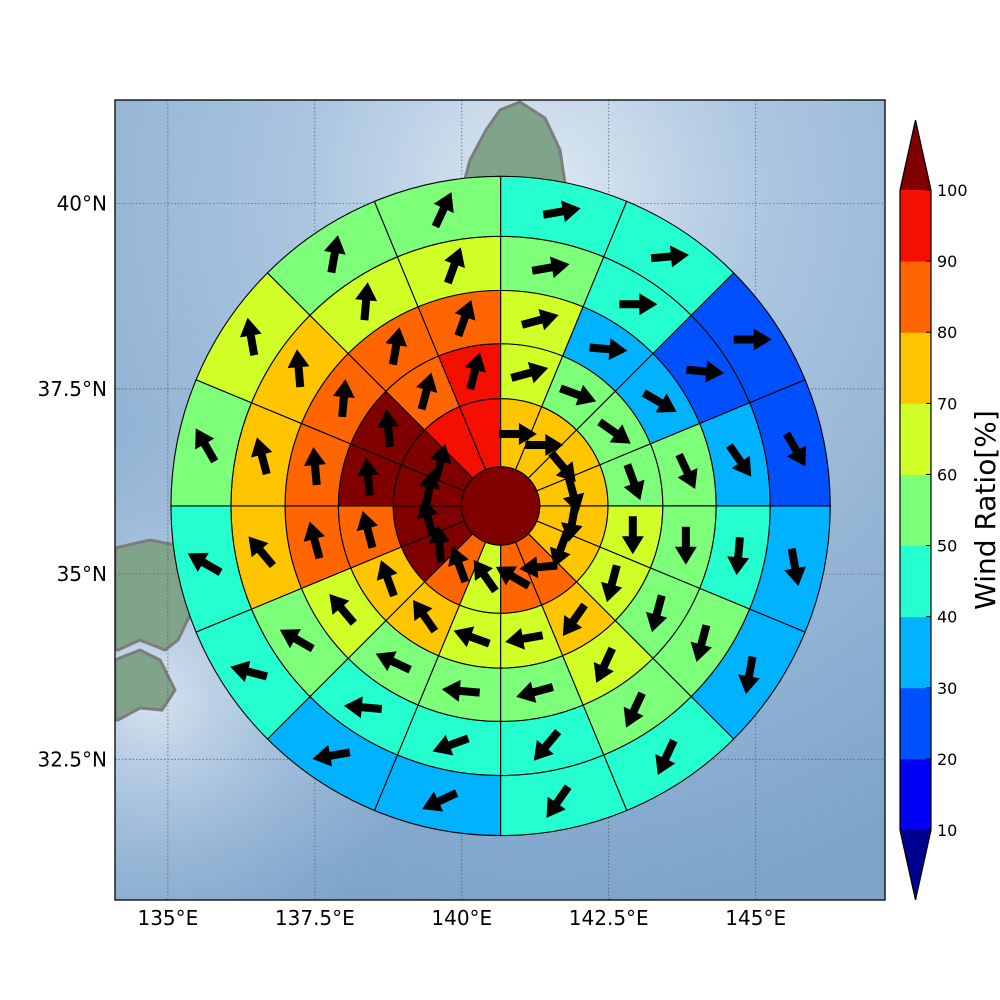  What do you see at coordinates (459, 565) in the screenshot?
I see `ring1-sector9-wind-arrow` at bounding box center [459, 565].